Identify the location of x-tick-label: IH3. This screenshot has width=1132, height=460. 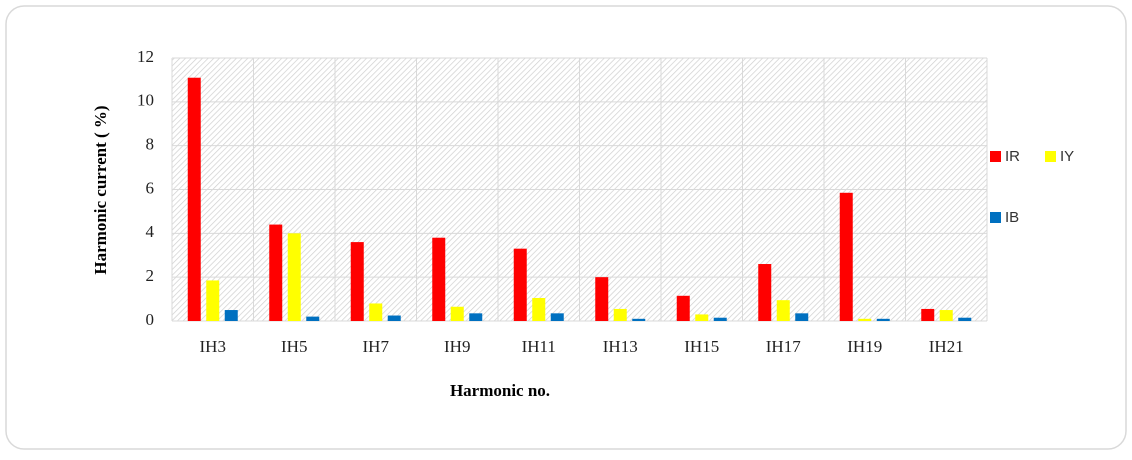
(213, 346).